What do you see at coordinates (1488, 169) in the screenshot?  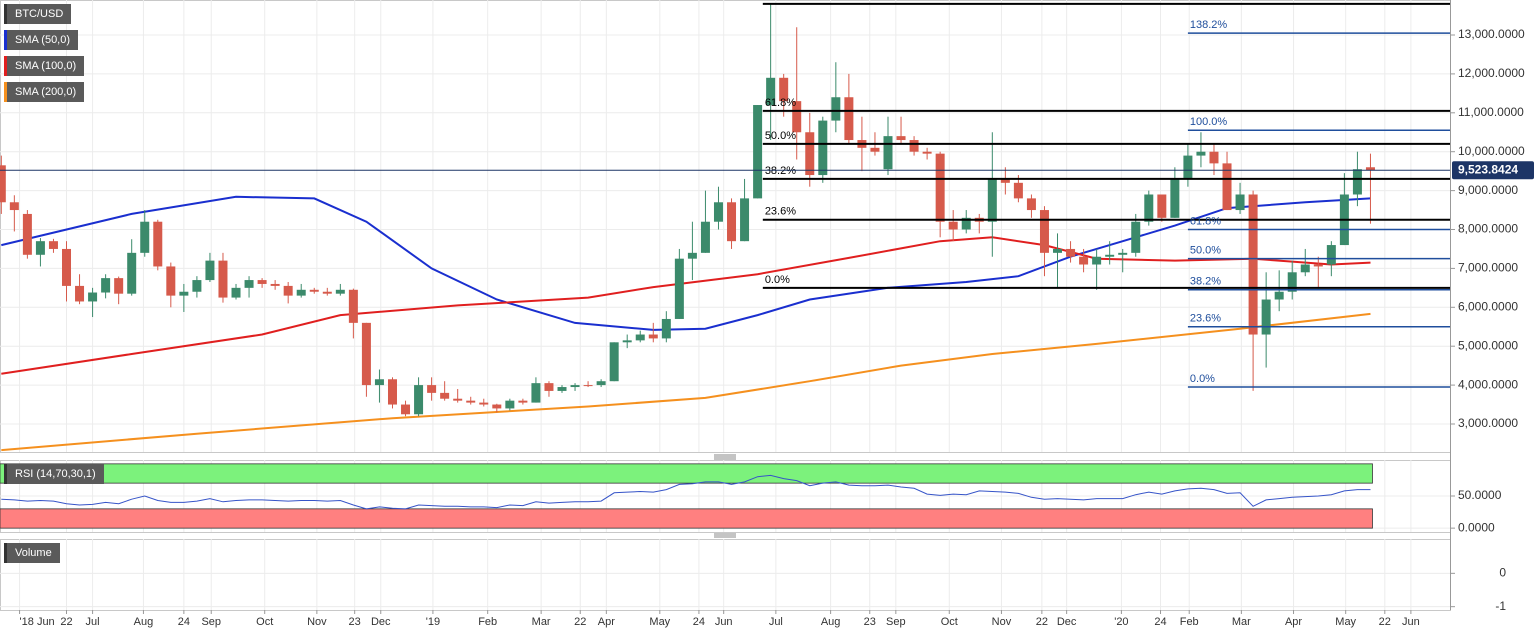 I see `last-price-label: 9,523.8424` at bounding box center [1488, 169].